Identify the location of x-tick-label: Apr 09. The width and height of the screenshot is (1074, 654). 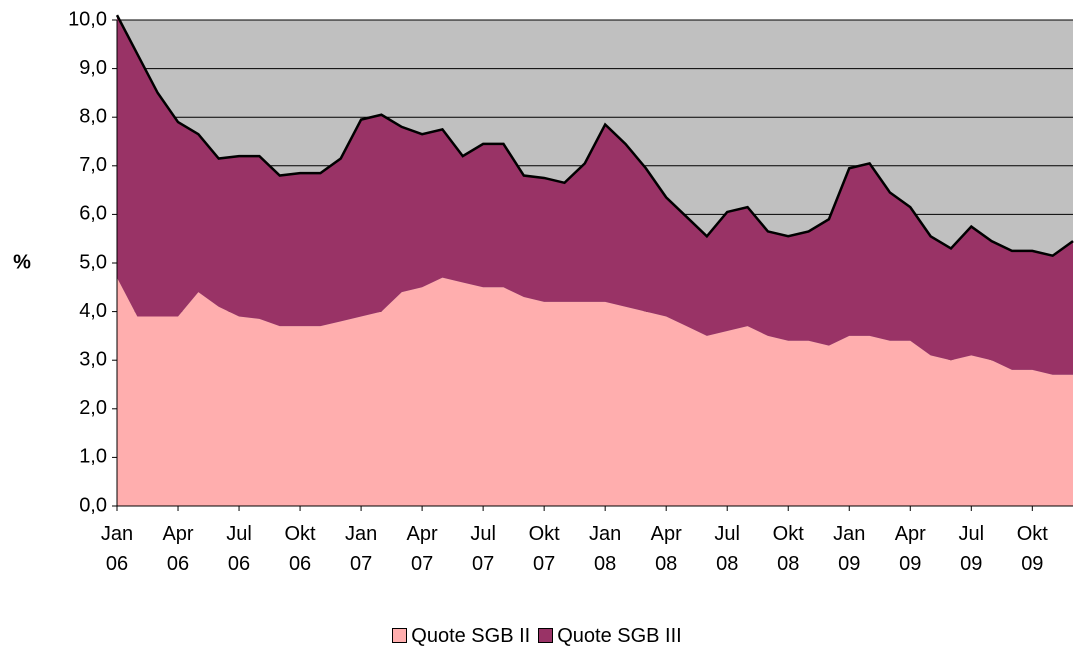
(910, 549).